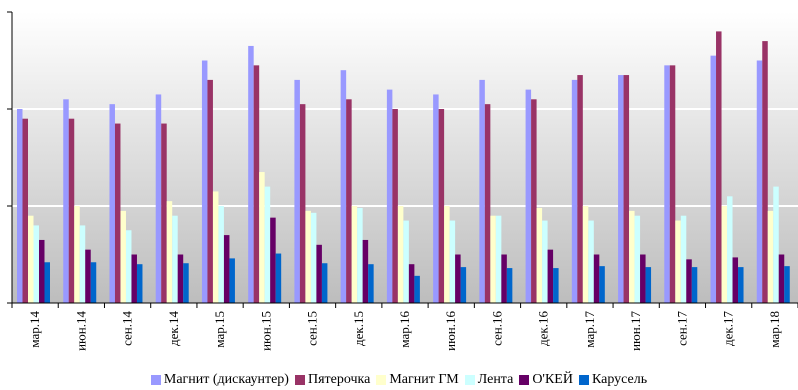  What do you see at coordinates (404, 329) in the screenshot?
I see `x-tick-label: мар.16` at bounding box center [404, 329].